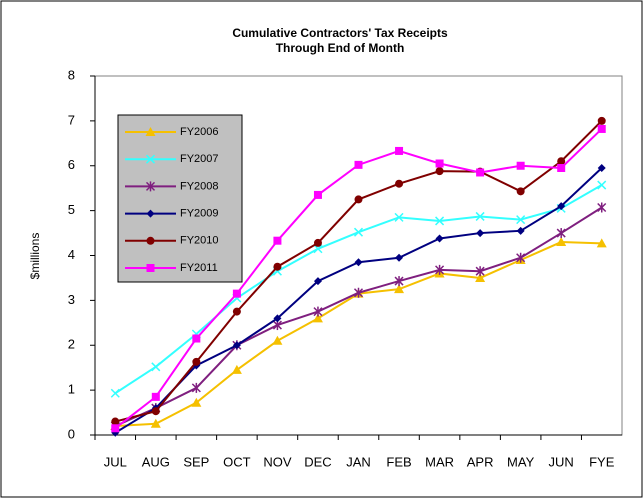 This screenshot has width=644, height=499. What do you see at coordinates (199, 132) in the screenshot?
I see `legend-label: FY2006` at bounding box center [199, 132].